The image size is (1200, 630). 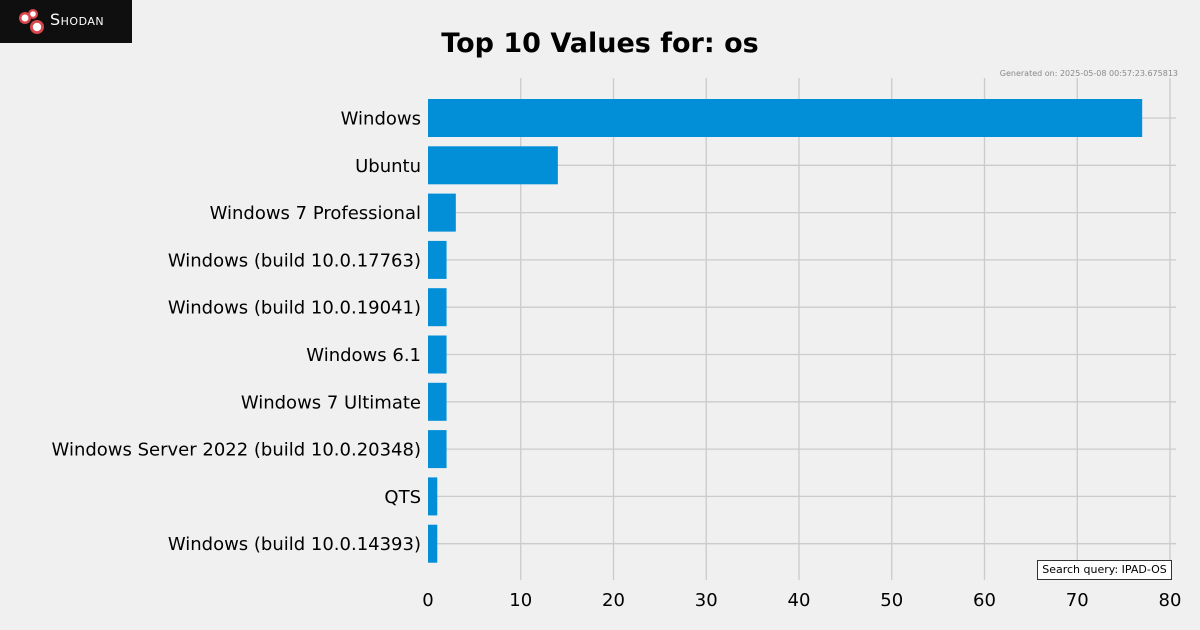 I want to click on search-query-box: Search query: IPAD-OS, so click(x=1104, y=570).